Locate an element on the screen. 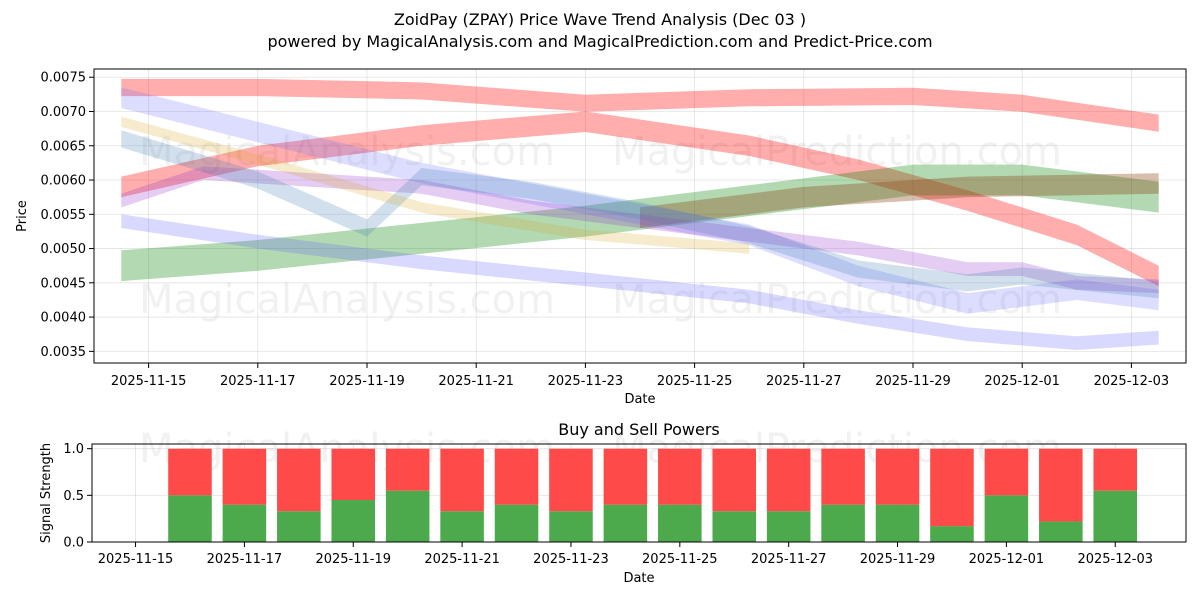  bar-y-axis-label: Signal Strength is located at coordinates (46, 493).